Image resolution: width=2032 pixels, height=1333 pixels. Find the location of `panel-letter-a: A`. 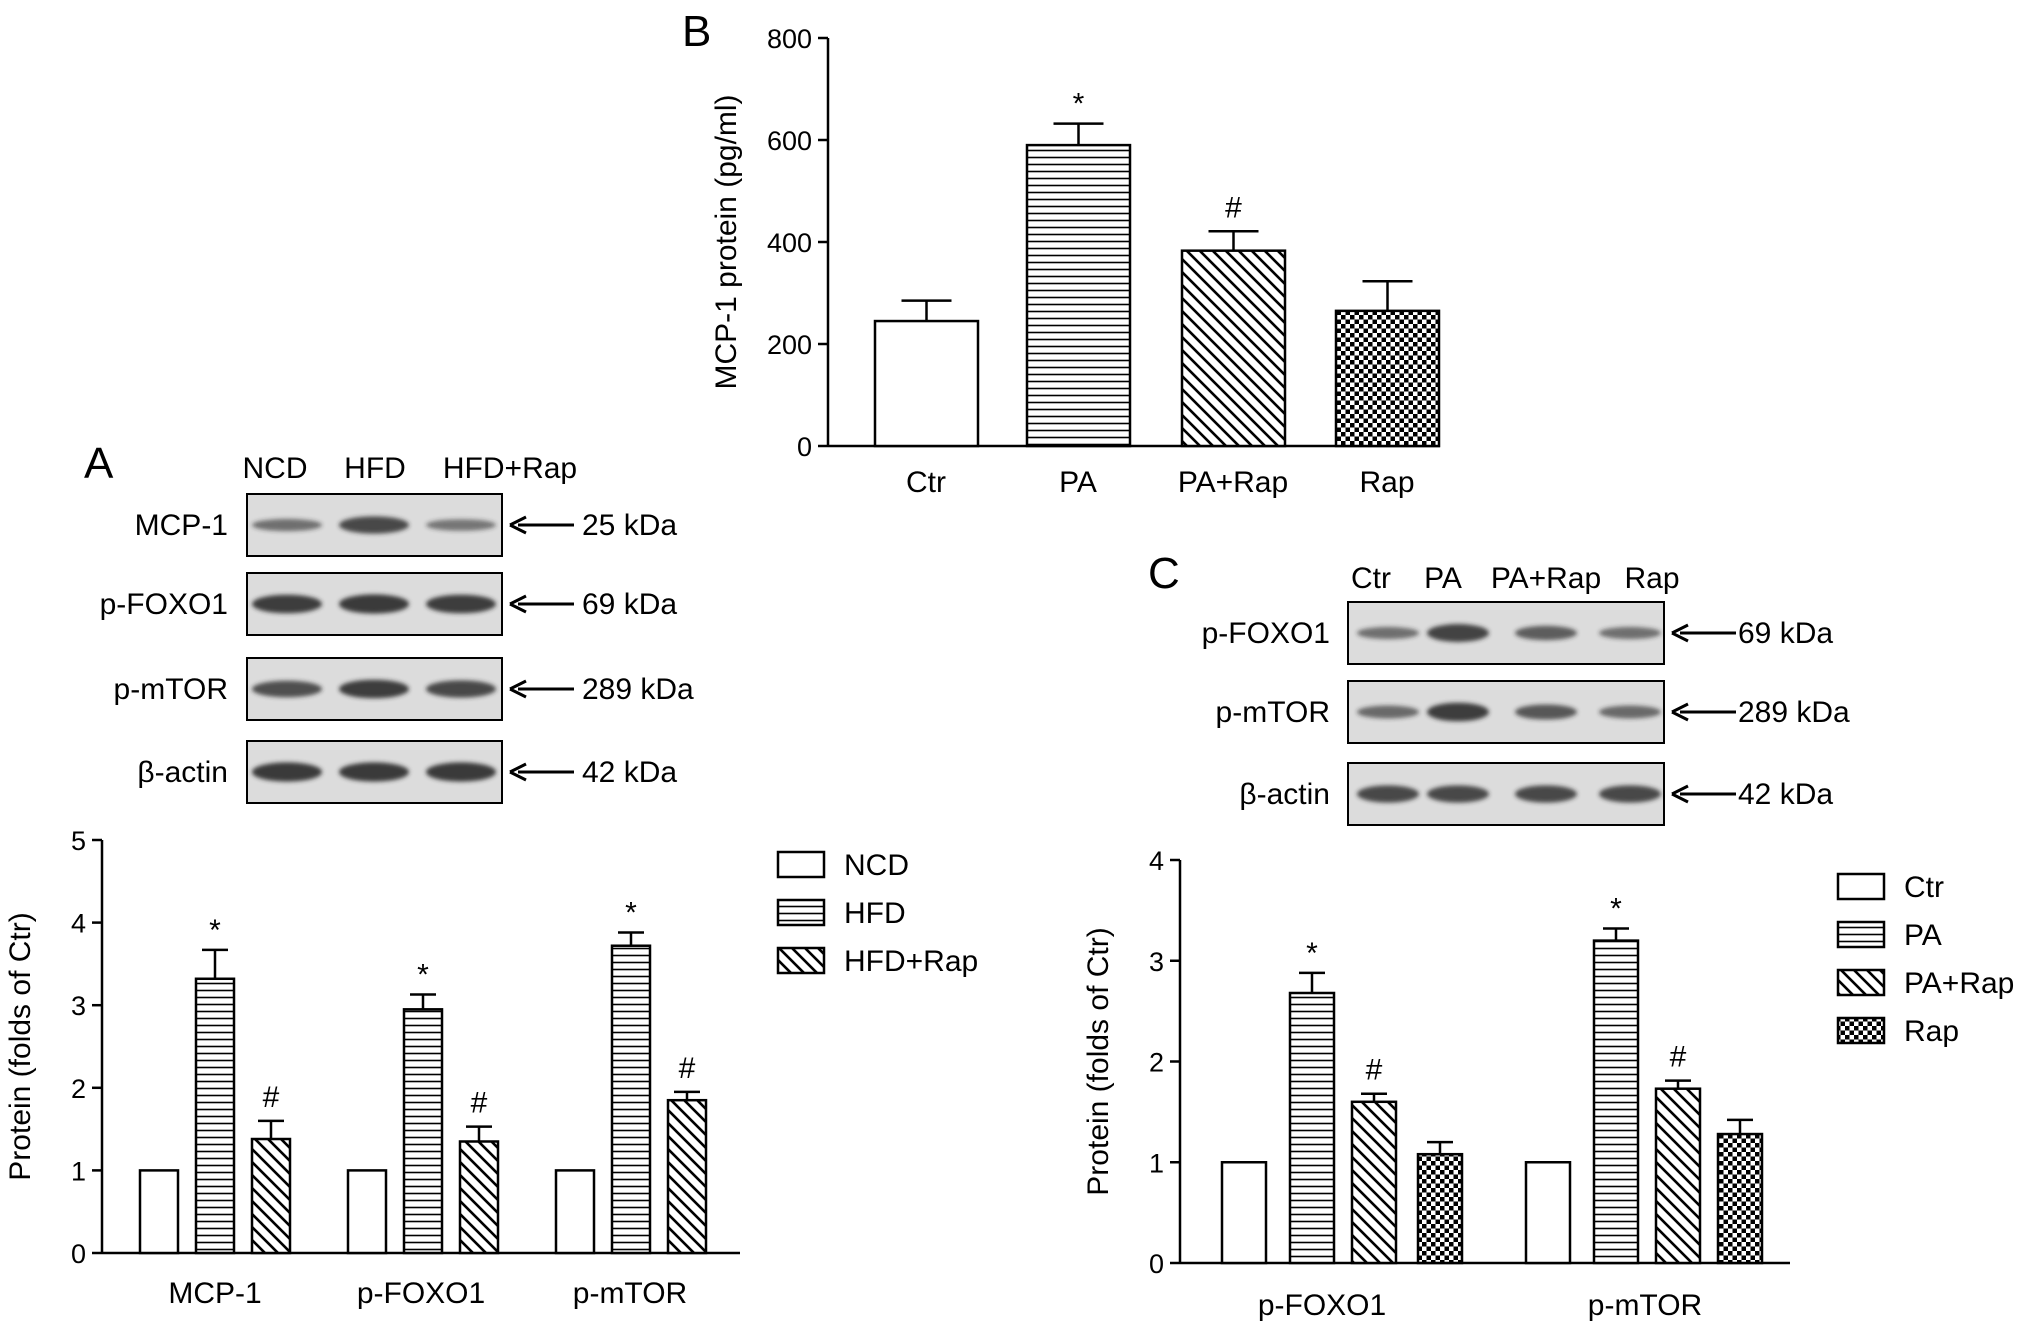

panel-letter-a: A is located at coordinates (99, 463).